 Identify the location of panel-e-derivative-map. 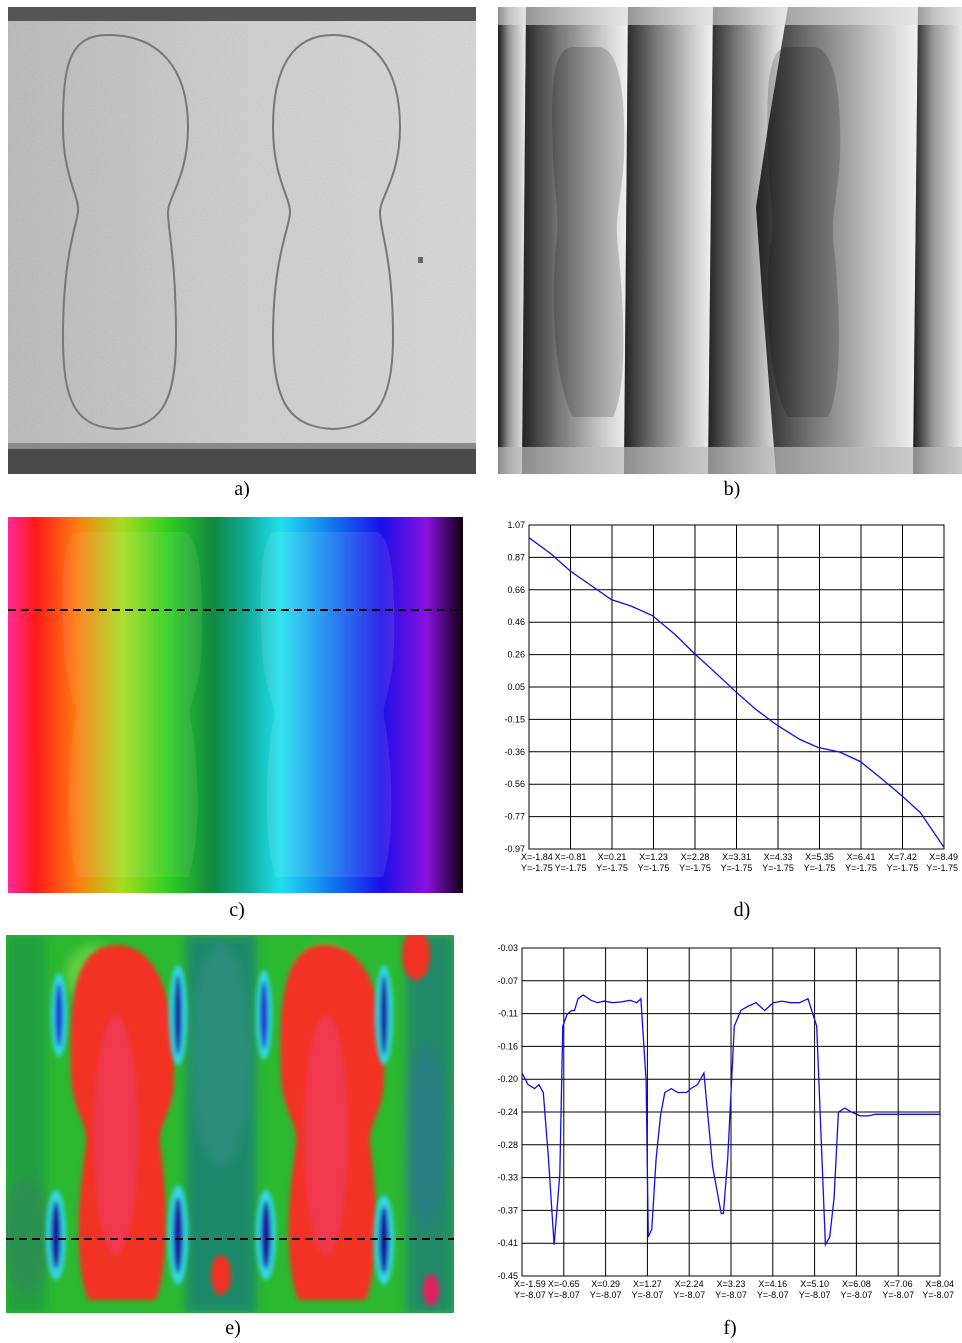
(230, 1124).